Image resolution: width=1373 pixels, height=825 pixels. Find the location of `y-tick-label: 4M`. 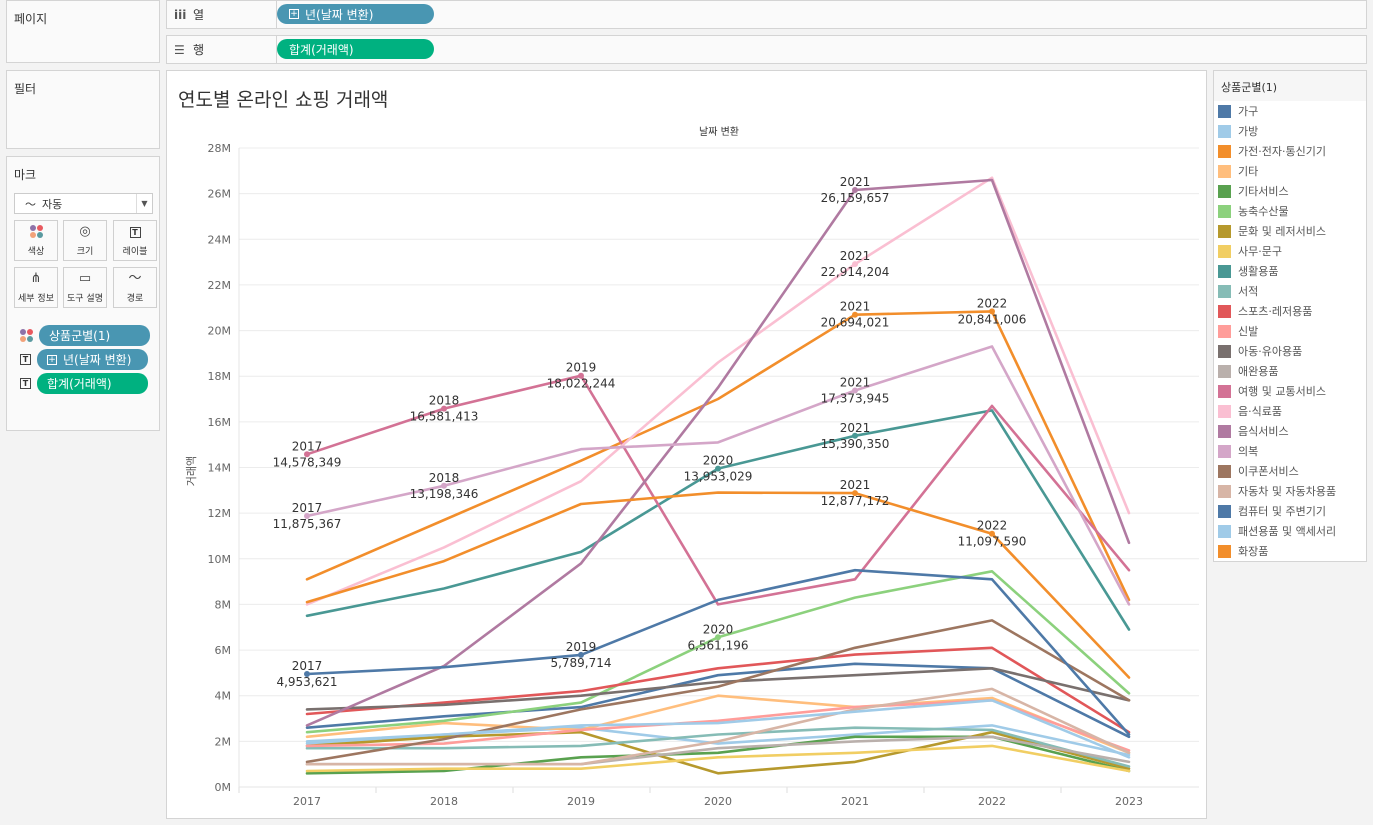

y-tick-label: 4M is located at coordinates (223, 696).